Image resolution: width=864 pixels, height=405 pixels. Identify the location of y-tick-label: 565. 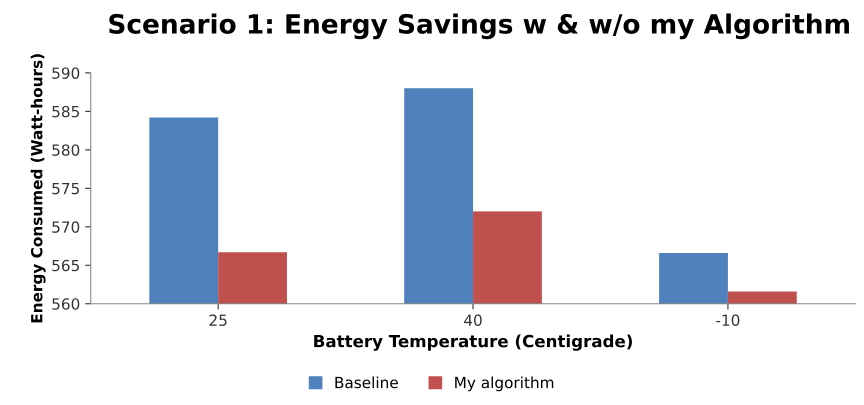
(65, 266).